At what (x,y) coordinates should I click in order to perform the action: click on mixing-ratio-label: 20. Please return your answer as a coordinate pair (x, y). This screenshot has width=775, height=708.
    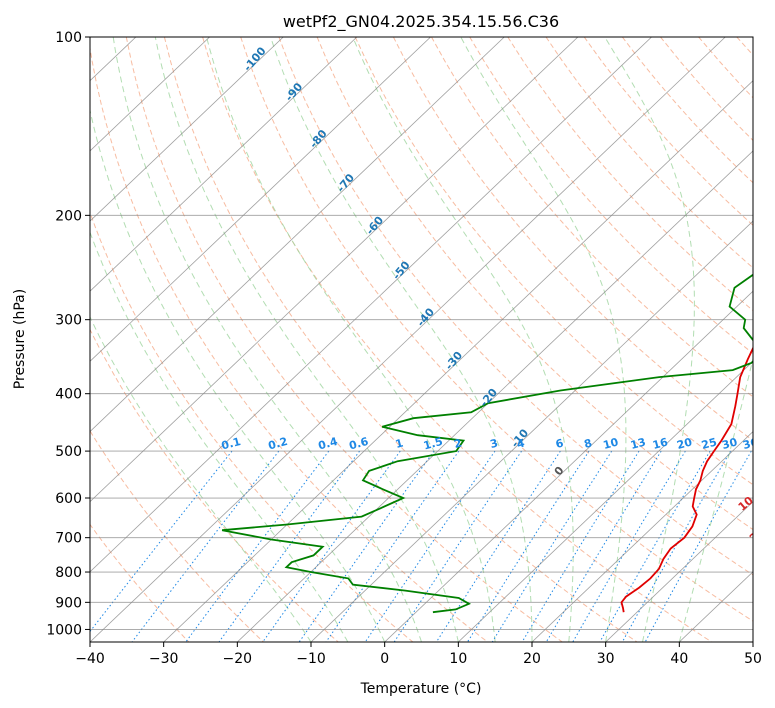
    Looking at the image, I should click on (684, 443).